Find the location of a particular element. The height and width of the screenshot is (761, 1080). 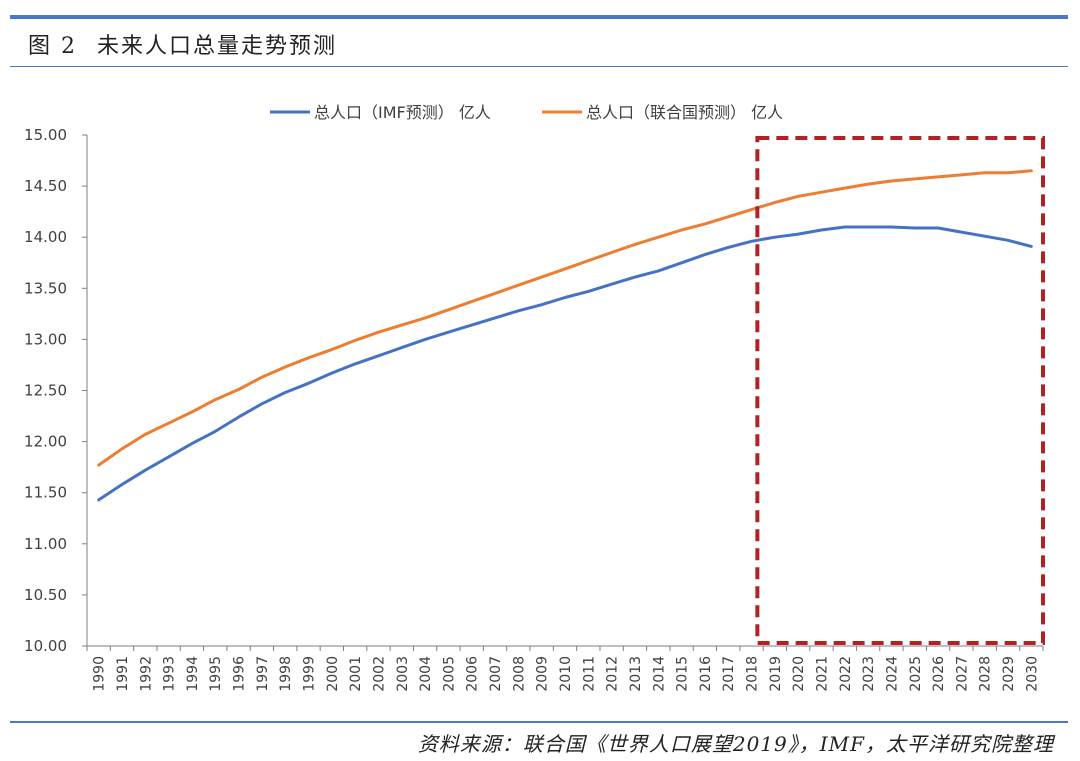

x-tick-label: 1992 is located at coordinates (146, 674).